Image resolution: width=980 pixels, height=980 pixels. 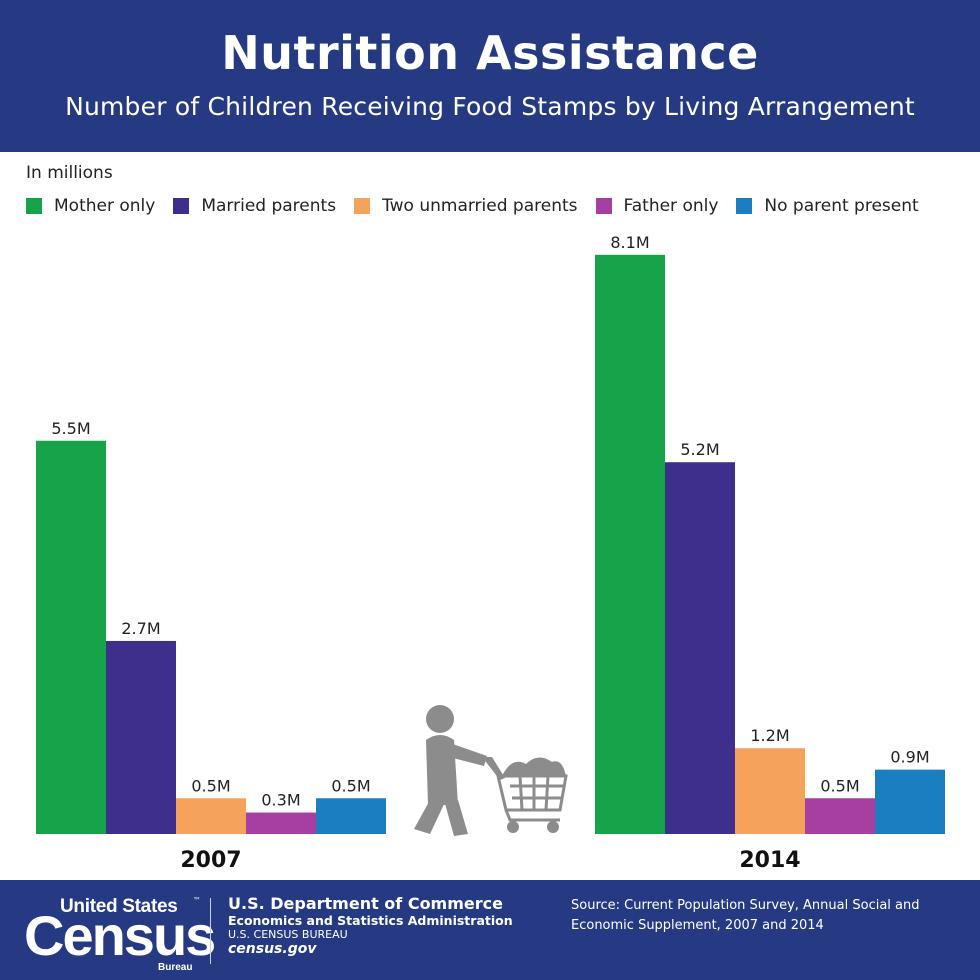 I want to click on bar-2007-no-parent-present, so click(x=351, y=816).